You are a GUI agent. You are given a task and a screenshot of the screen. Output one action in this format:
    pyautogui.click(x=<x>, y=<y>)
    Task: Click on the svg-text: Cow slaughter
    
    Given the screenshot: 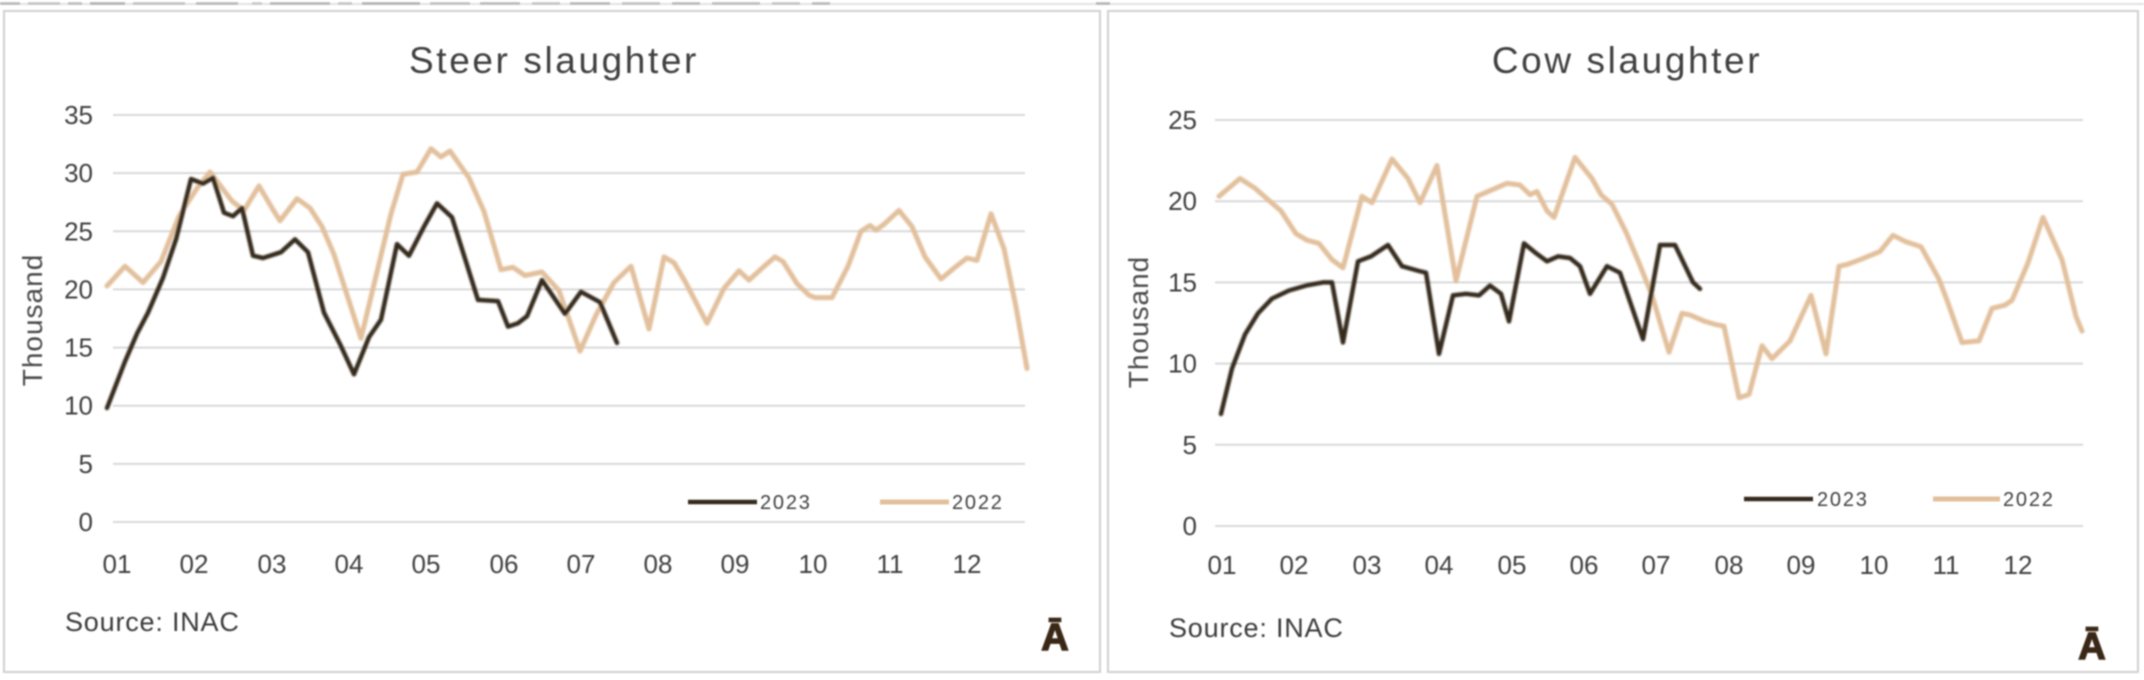 What is the action you would take?
    pyautogui.click(x=1627, y=60)
    